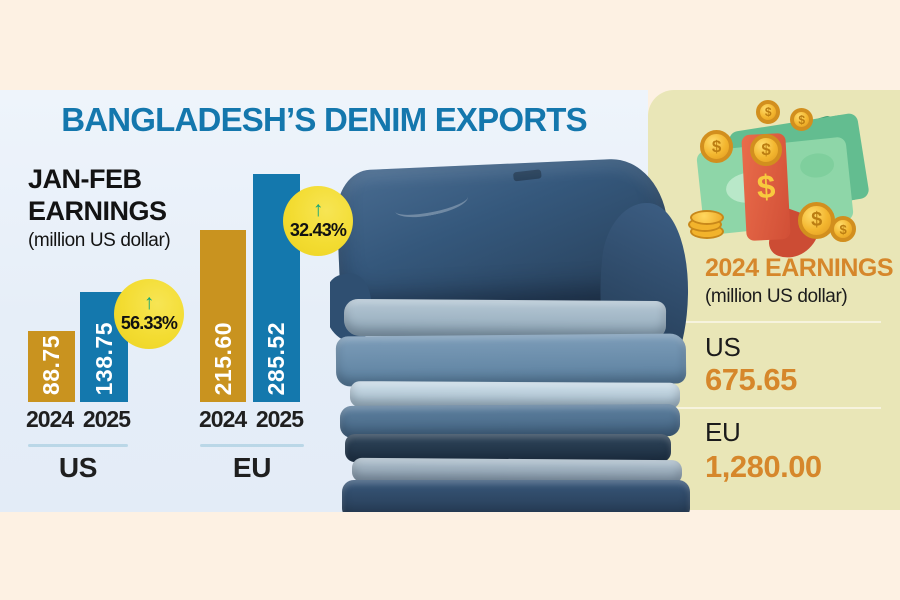  Describe the element at coordinates (527, 175) in the screenshot. I see `denim-belt-loop` at that location.